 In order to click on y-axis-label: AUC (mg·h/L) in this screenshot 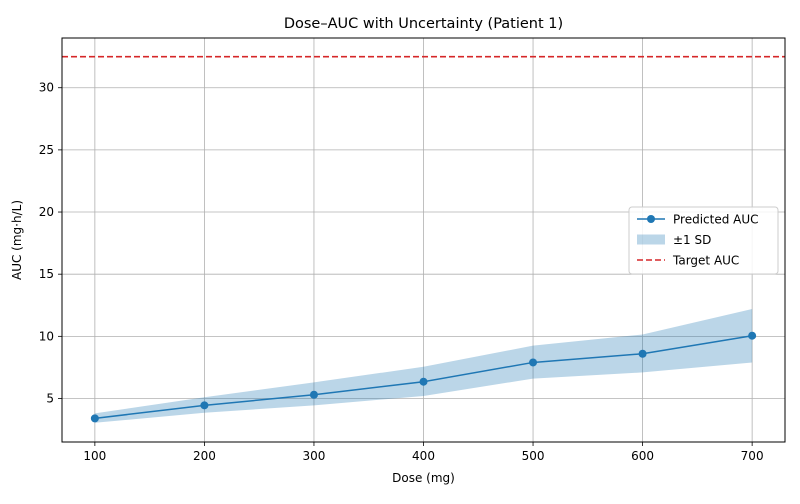, I will do `click(17, 240)`.